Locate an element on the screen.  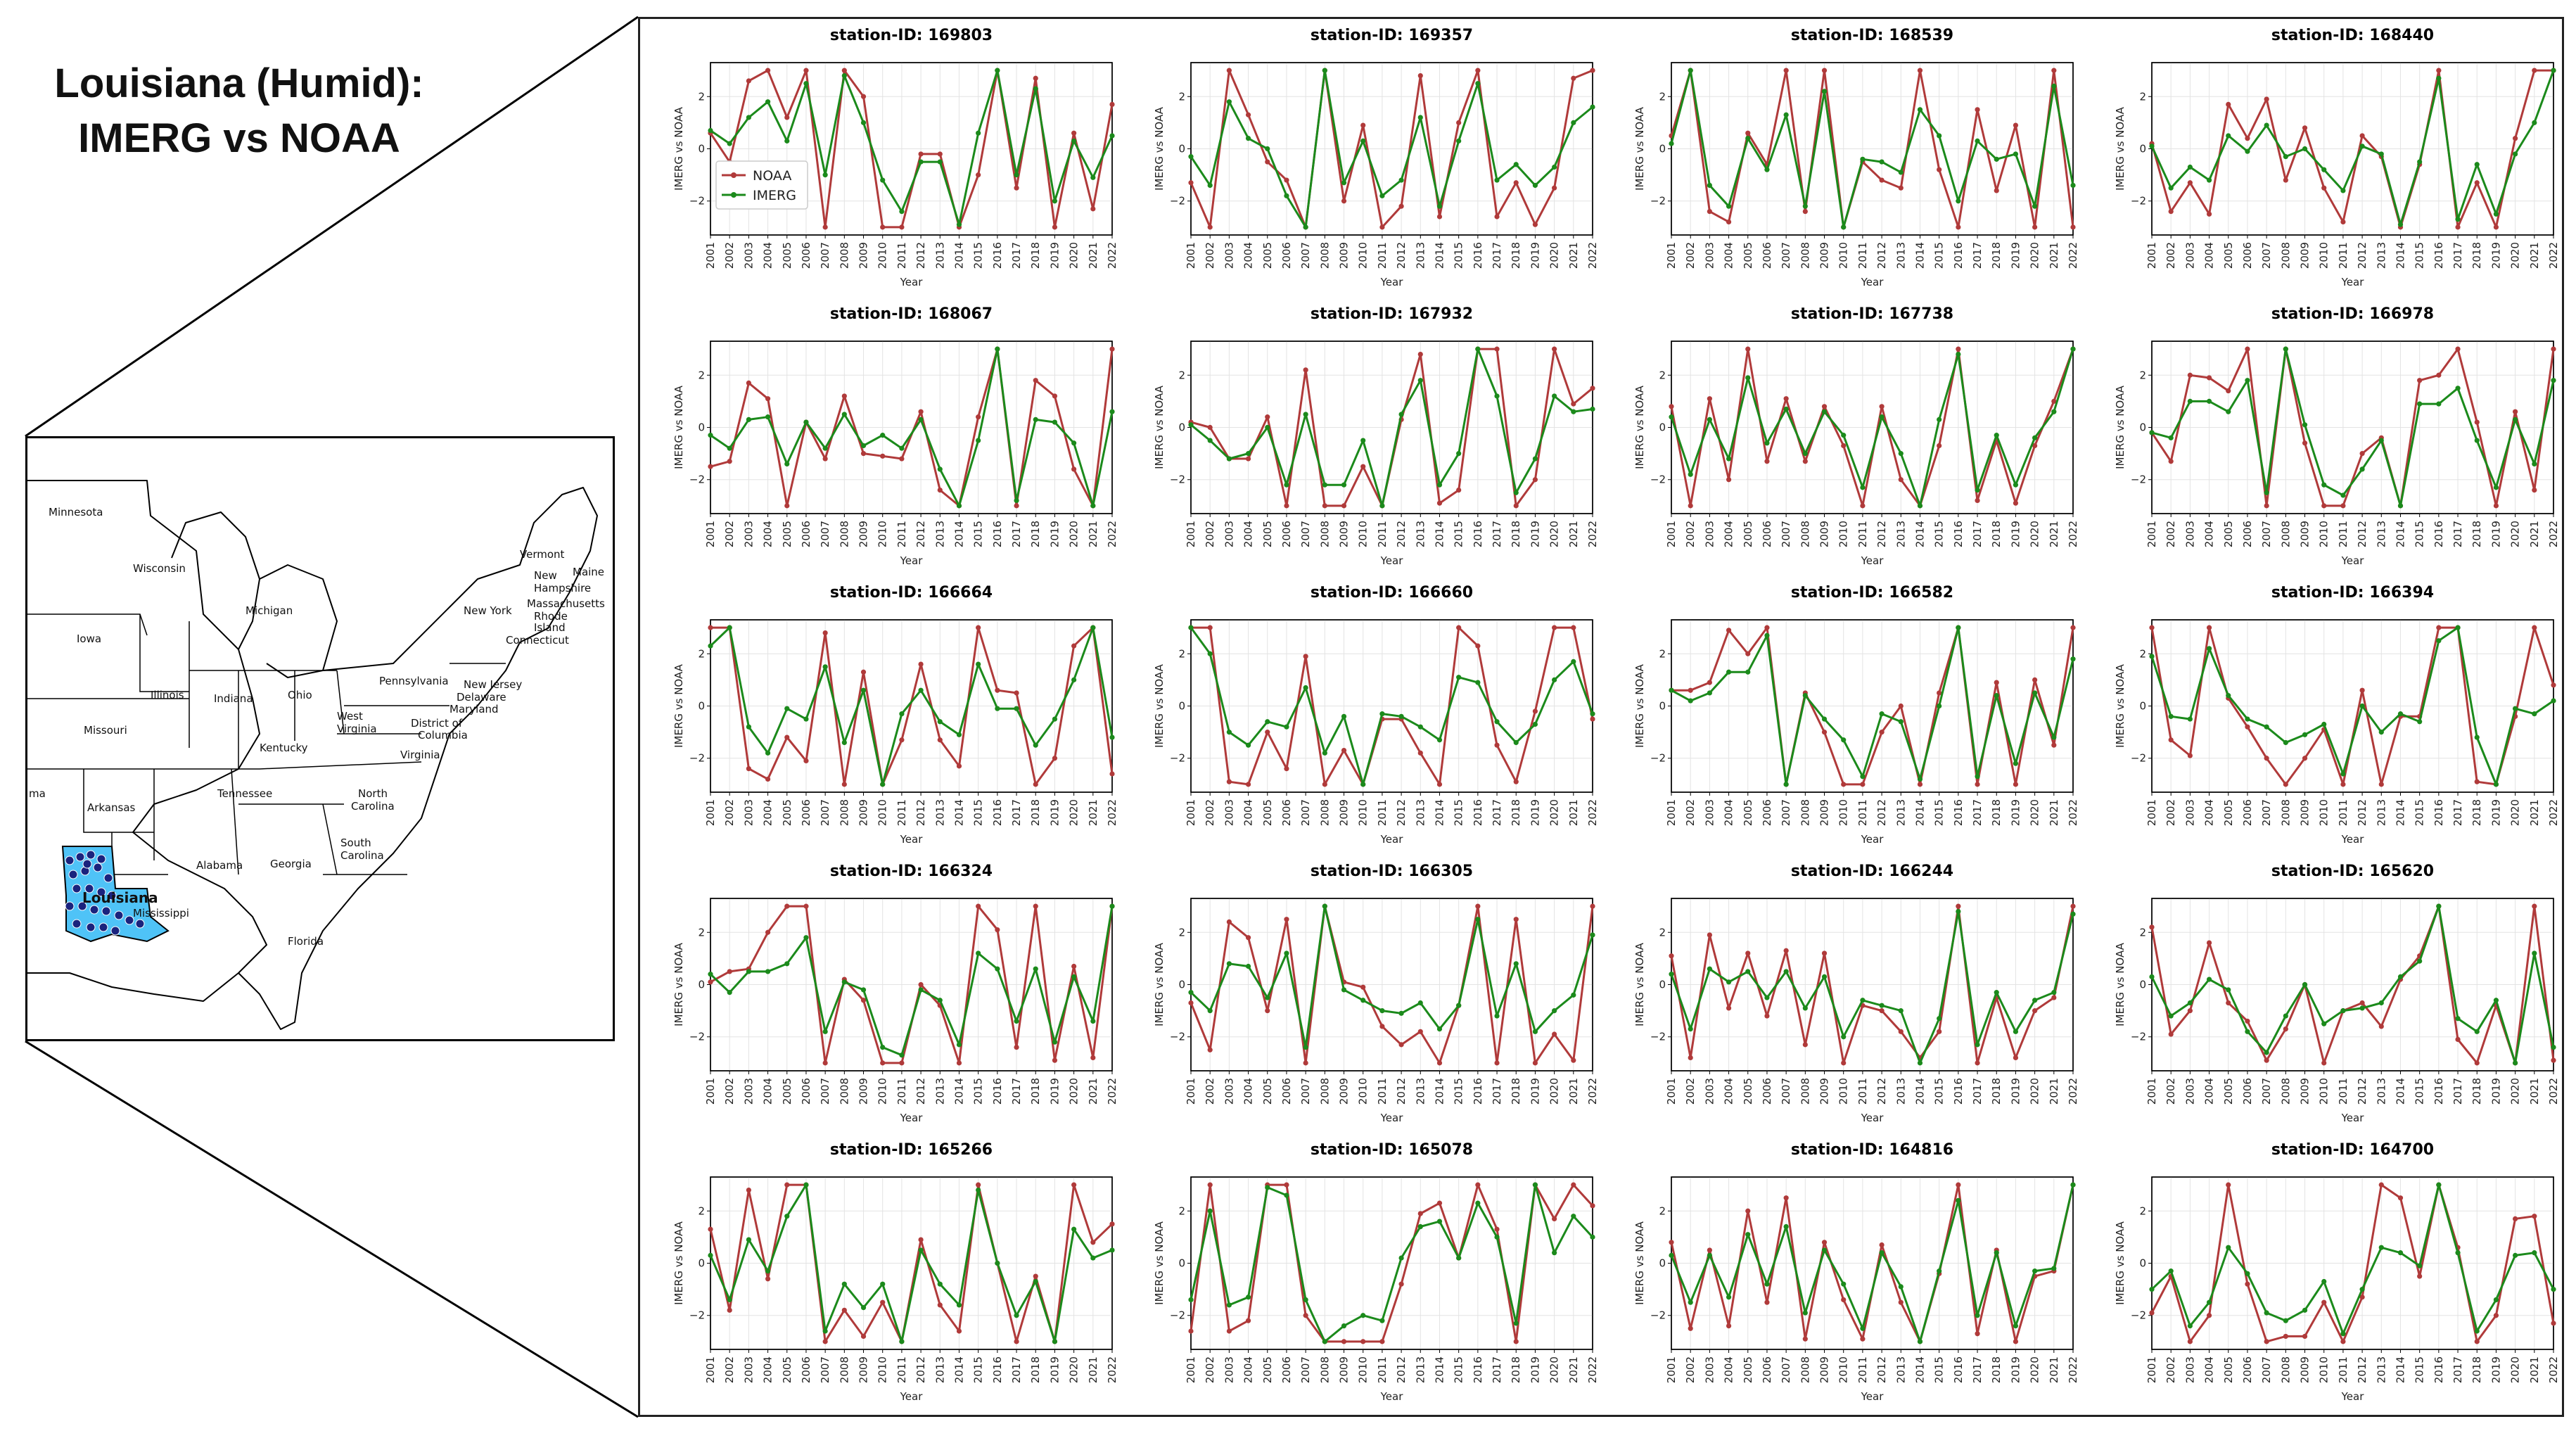
map-label-rhode-island-1: Rhode is located at coordinates (551, 616).